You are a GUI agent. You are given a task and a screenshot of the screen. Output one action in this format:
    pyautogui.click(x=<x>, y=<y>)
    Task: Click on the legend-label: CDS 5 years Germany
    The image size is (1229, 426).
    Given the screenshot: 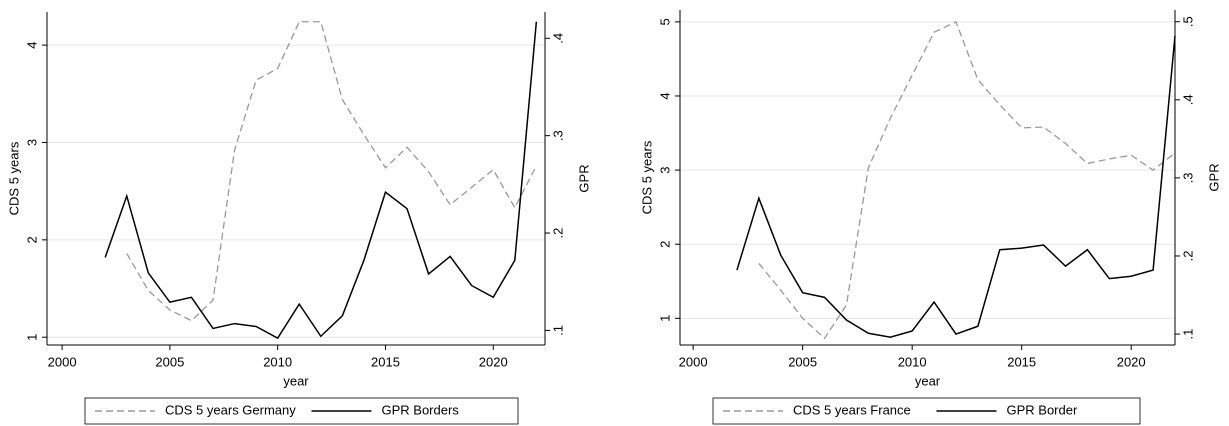 What is the action you would take?
    pyautogui.click(x=230, y=409)
    